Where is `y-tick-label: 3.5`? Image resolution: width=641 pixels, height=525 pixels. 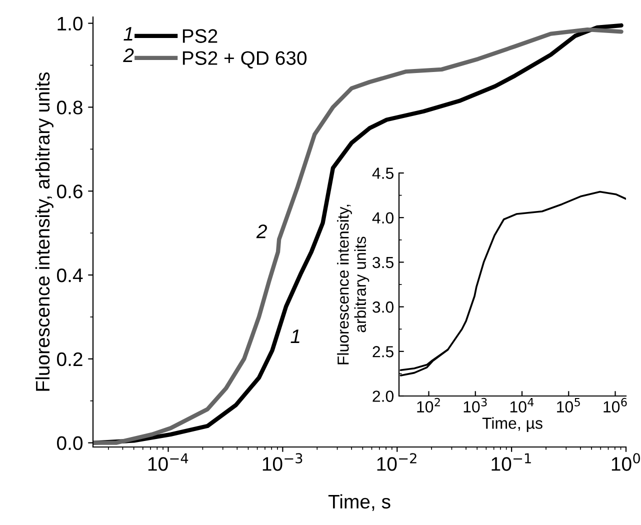
y-tick-label: 3.5 is located at coordinates (383, 262).